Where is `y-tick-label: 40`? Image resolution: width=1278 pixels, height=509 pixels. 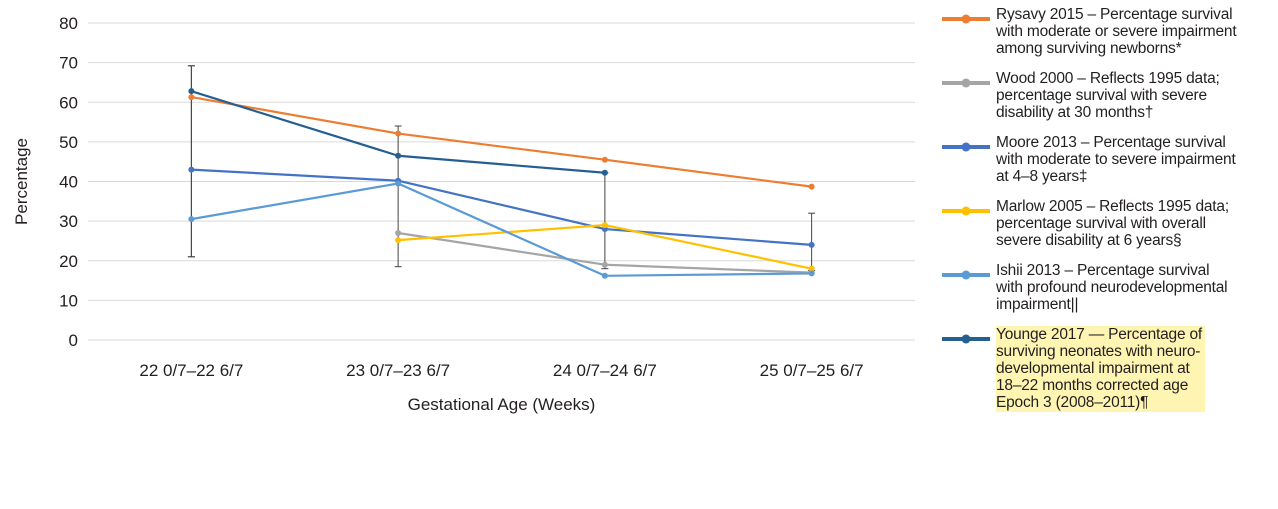 y-tick-label: 40 is located at coordinates (68, 182).